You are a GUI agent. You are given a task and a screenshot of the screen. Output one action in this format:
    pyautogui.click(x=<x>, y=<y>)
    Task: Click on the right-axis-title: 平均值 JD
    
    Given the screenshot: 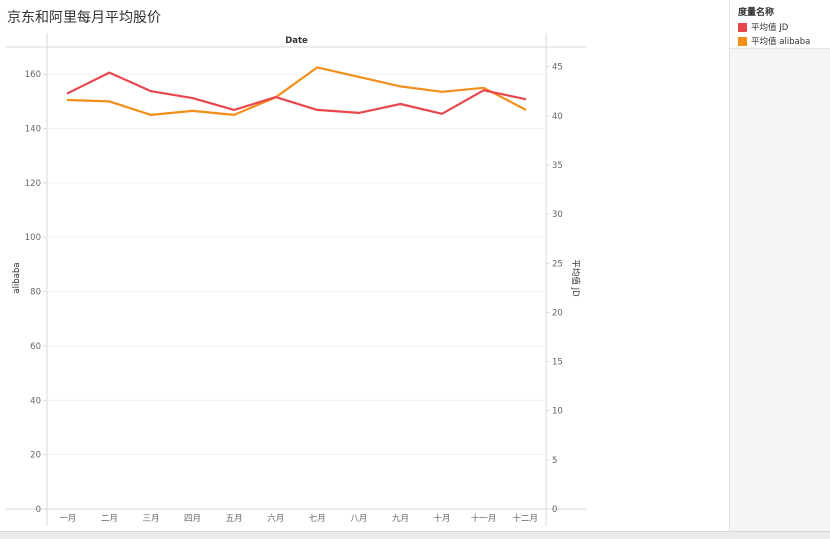 What is the action you would take?
    pyautogui.click(x=575, y=278)
    